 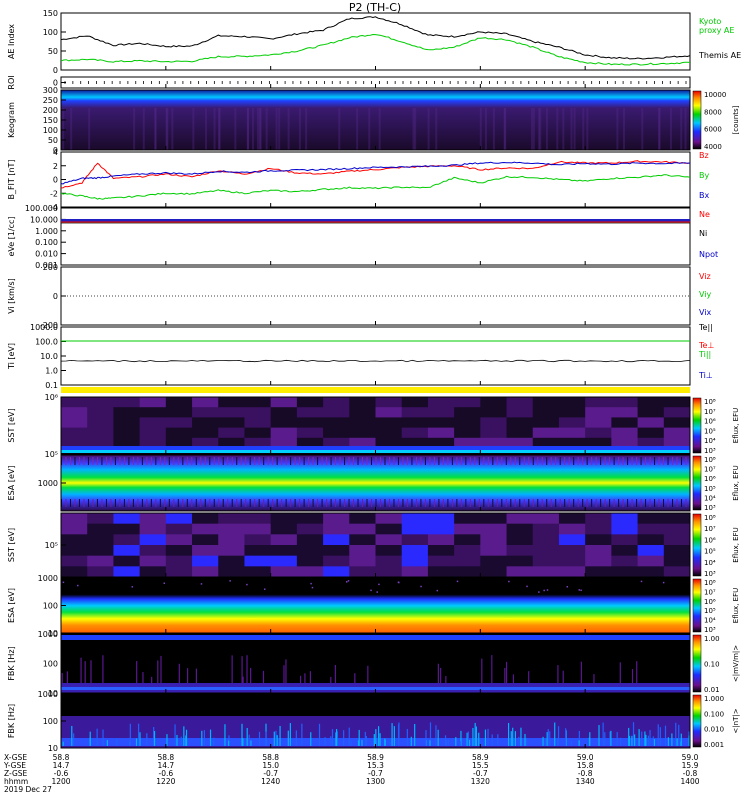 I want to click on ylabel-2: Keogram, so click(x=11, y=120).